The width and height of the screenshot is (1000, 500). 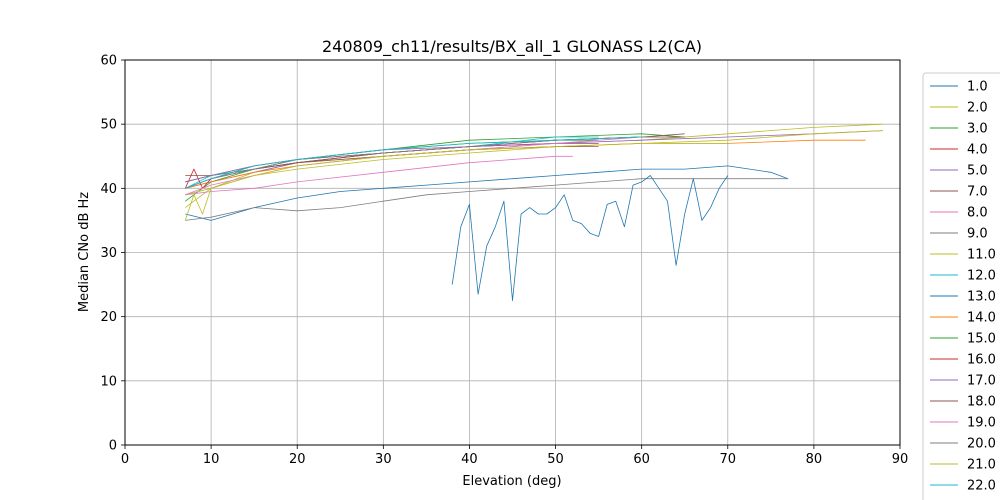 What do you see at coordinates (108, 61) in the screenshot?
I see `y-tick-label: 60` at bounding box center [108, 61].